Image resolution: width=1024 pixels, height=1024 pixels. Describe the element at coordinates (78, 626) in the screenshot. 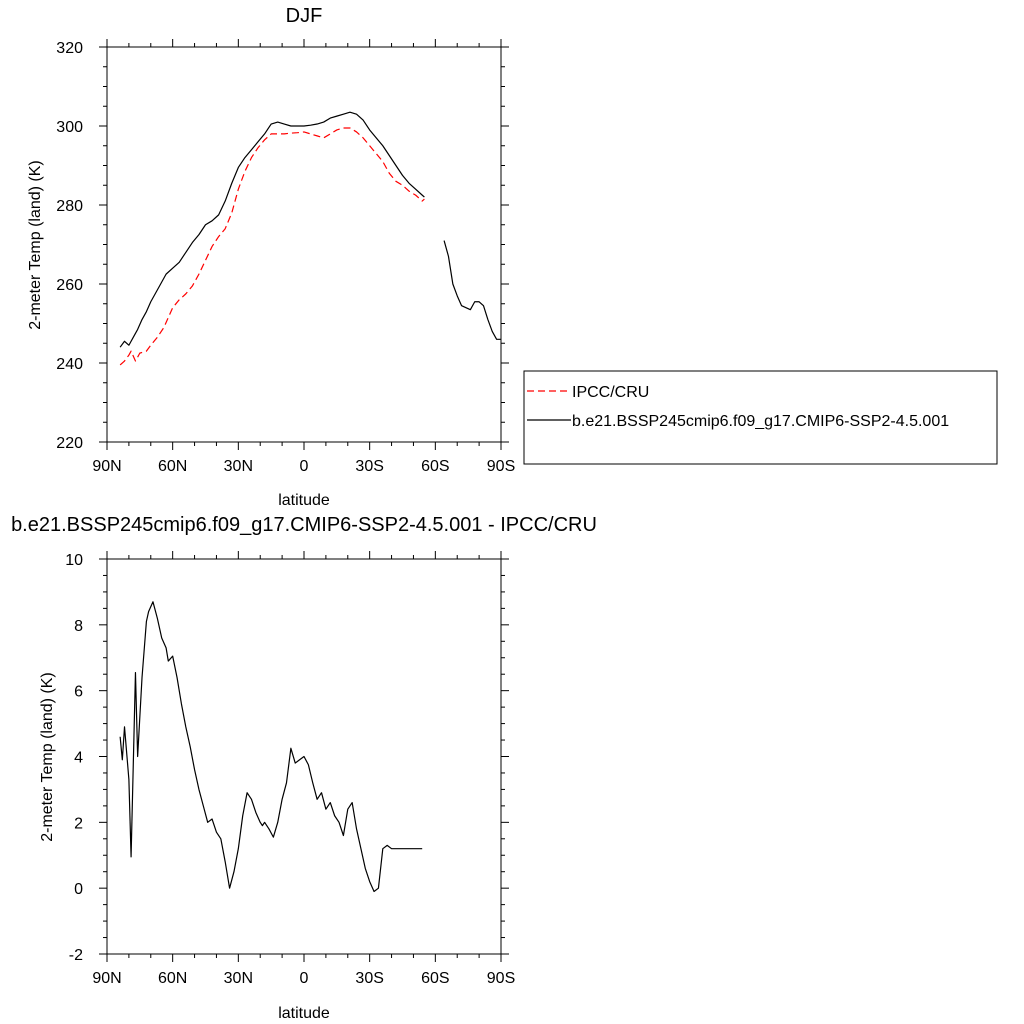

I see `bottom-y-tick-label: 8` at that location.